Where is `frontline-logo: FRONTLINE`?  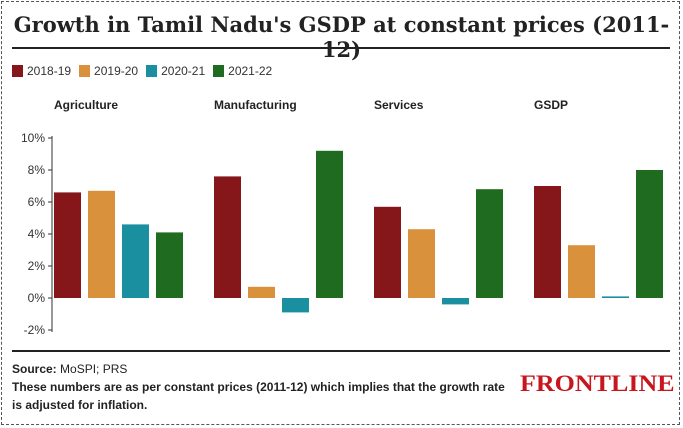 frontline-logo: FRONTLINE is located at coordinates (597, 383).